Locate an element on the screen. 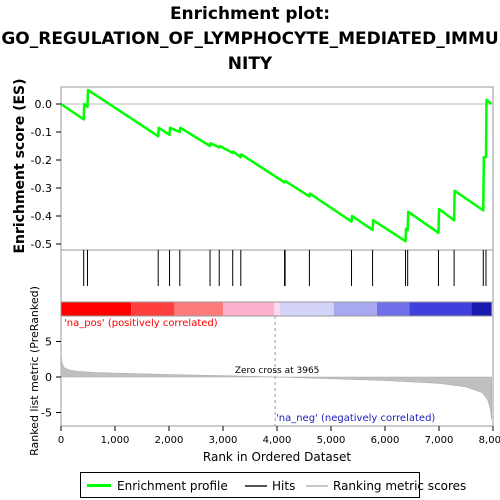  pos-label: 'na_pos' (positively correlated) is located at coordinates (141, 323).